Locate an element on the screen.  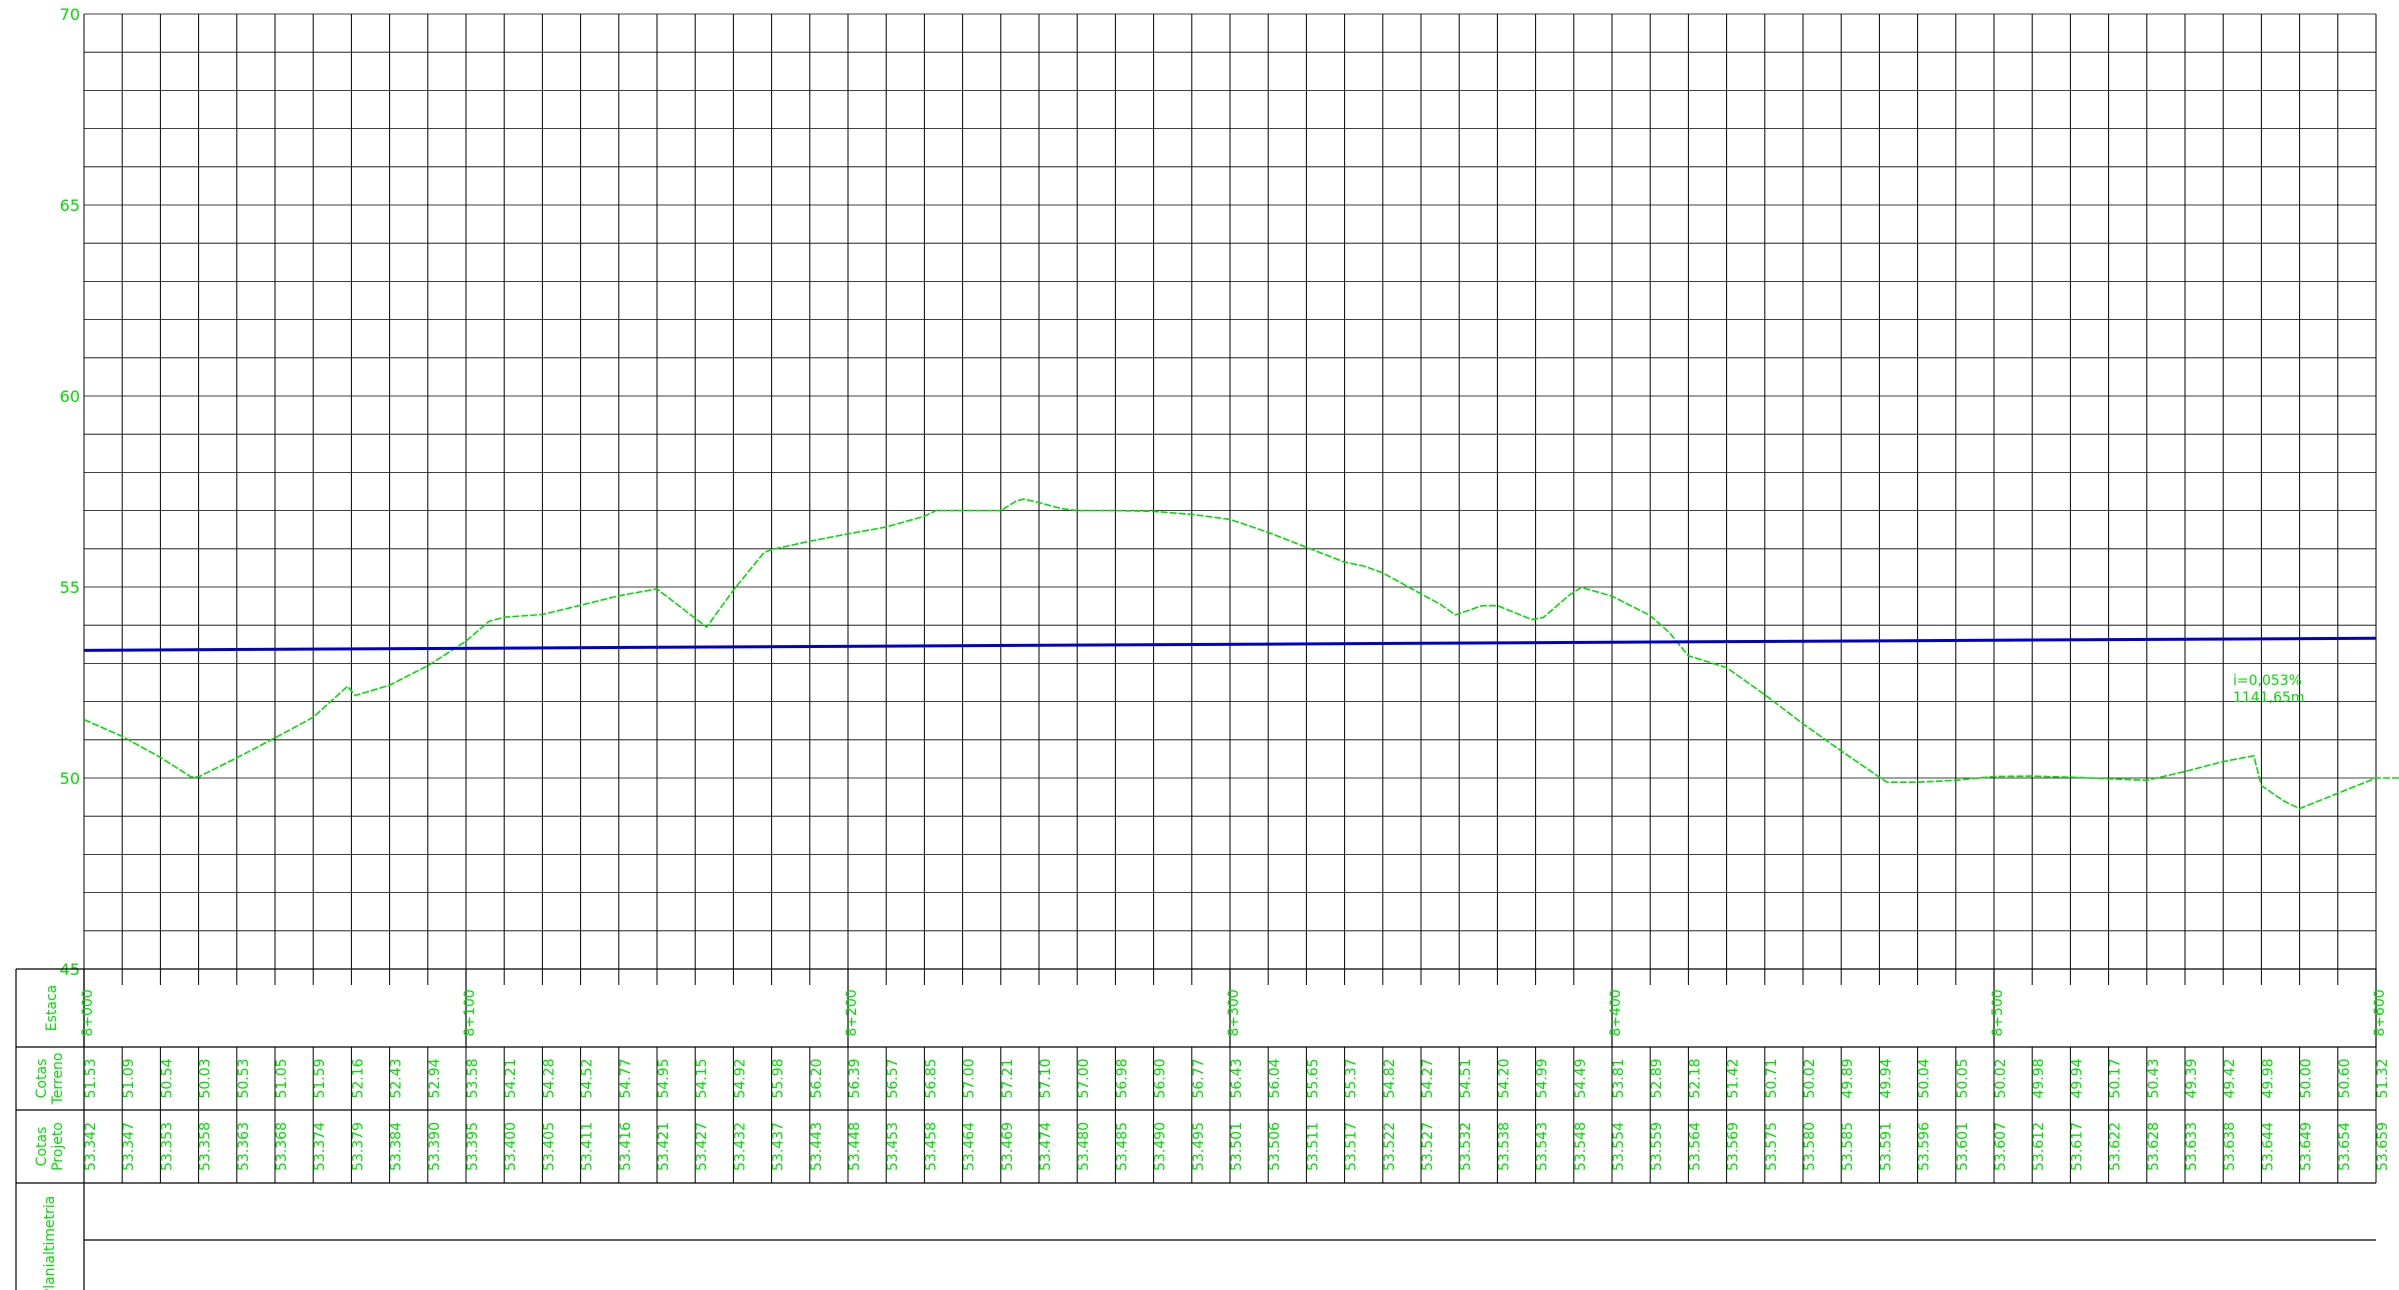
cota-terreno-value: 53.58 is located at coordinates (473, 1078).